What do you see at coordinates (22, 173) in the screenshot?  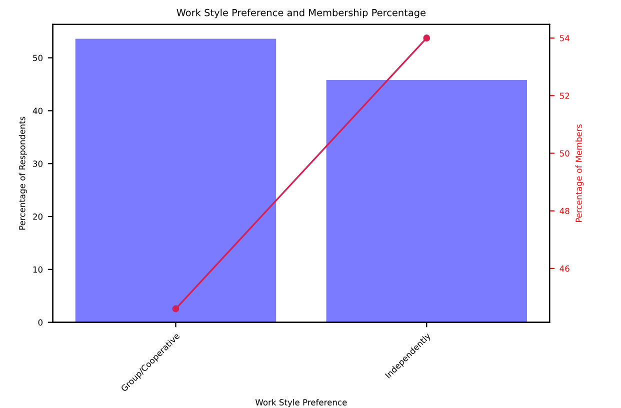 I see `y-axis-title: Percentage of Respondents` at bounding box center [22, 173].